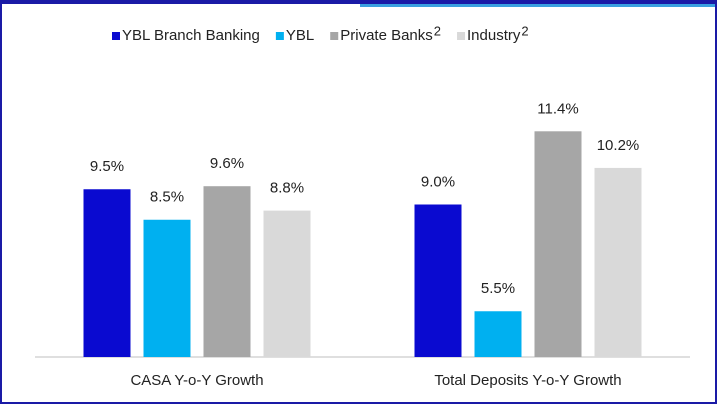 This screenshot has width=717, height=404. What do you see at coordinates (300, 35) in the screenshot?
I see `legend-label: YBL` at bounding box center [300, 35].